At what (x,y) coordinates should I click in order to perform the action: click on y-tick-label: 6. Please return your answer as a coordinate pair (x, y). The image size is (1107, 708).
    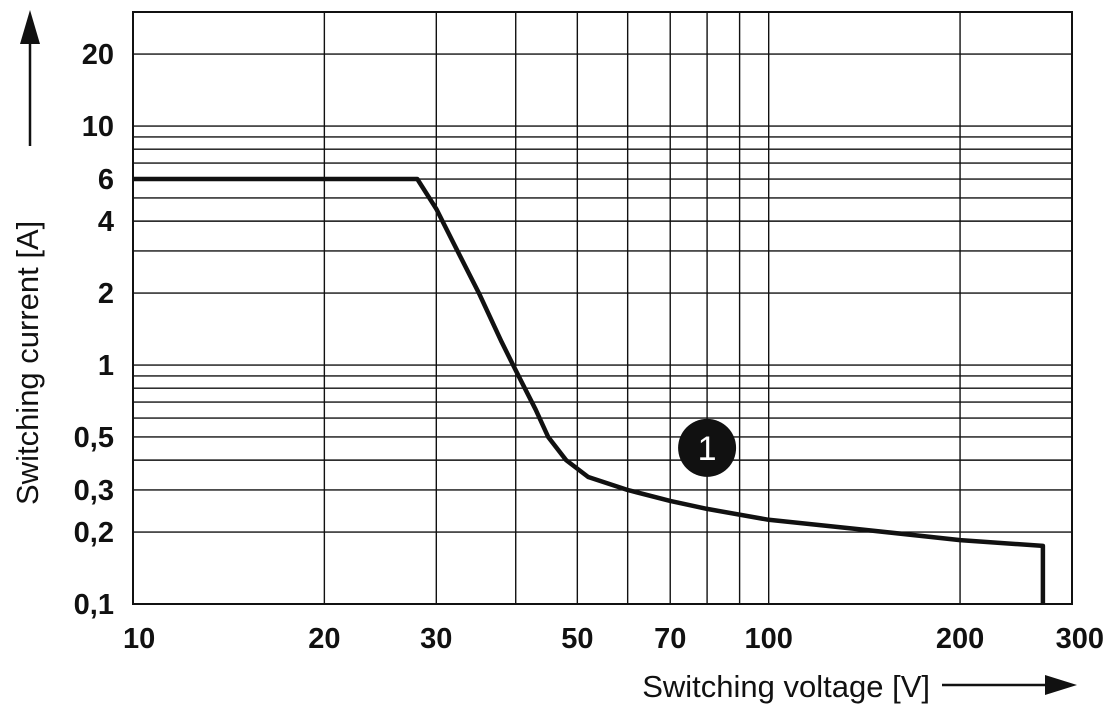
    Looking at the image, I should click on (106, 180).